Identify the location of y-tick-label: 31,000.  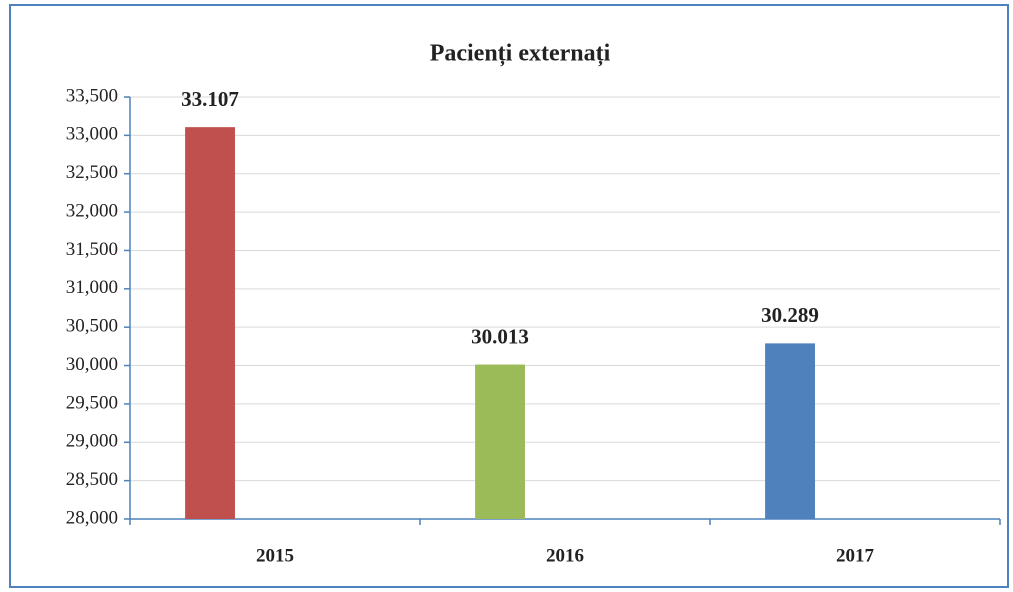
(92, 287).